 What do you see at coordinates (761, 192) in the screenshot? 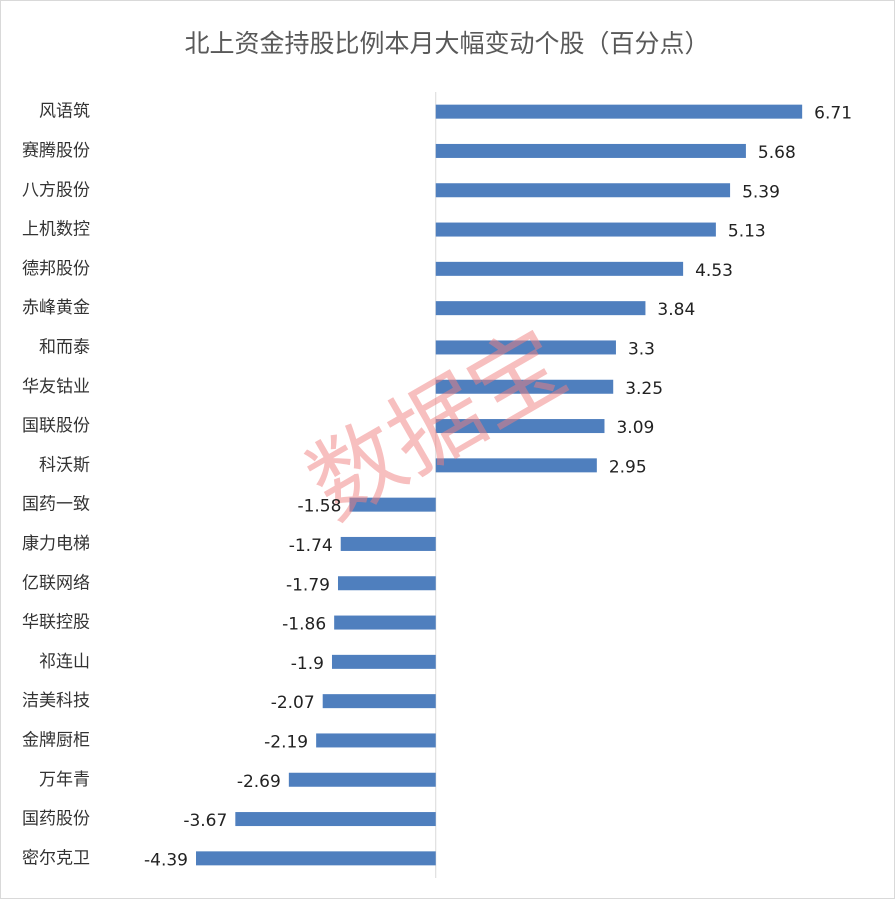
I see `data-label: 5.39` at bounding box center [761, 192].